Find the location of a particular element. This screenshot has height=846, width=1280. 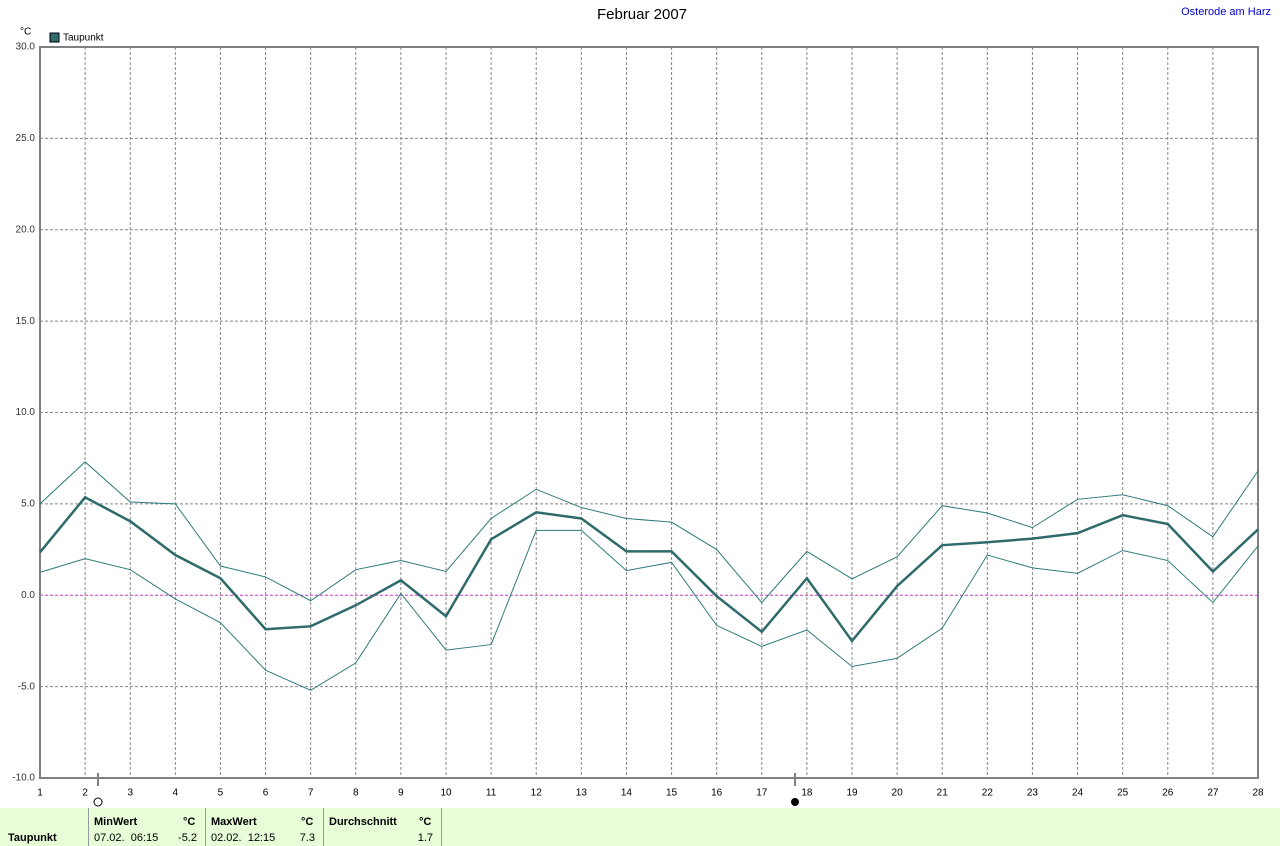

x-tick-label: 5 is located at coordinates (221, 793).